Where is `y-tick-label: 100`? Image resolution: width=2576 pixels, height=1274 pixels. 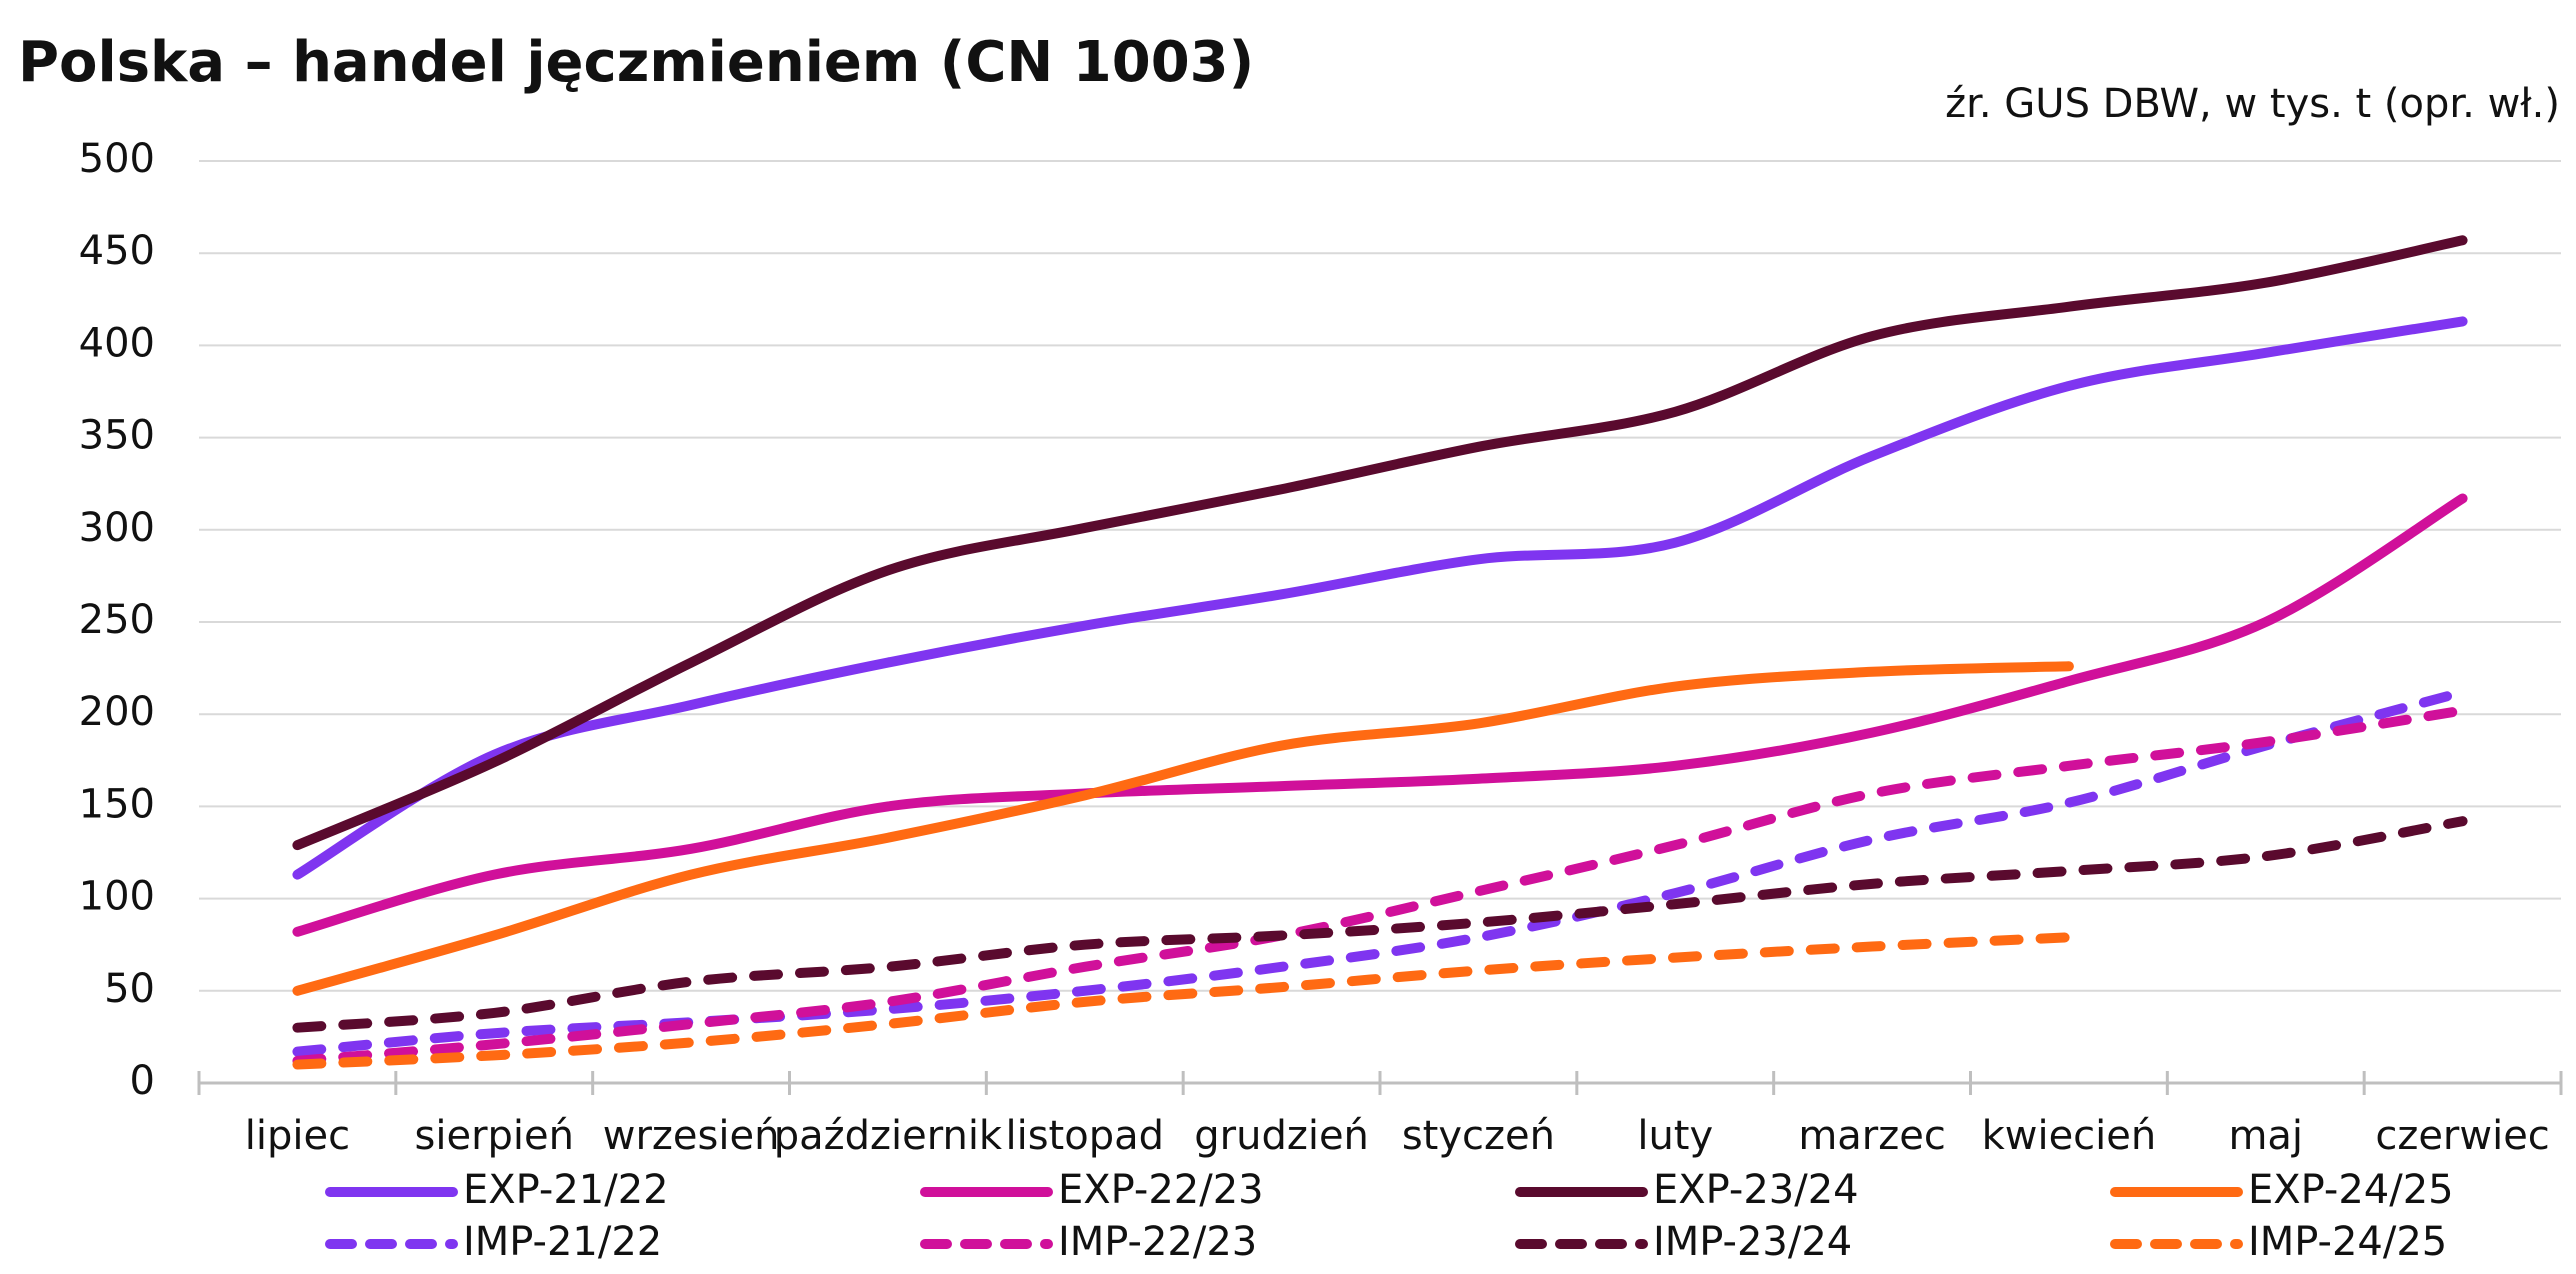 y-tick-label: 100 is located at coordinates (117, 897).